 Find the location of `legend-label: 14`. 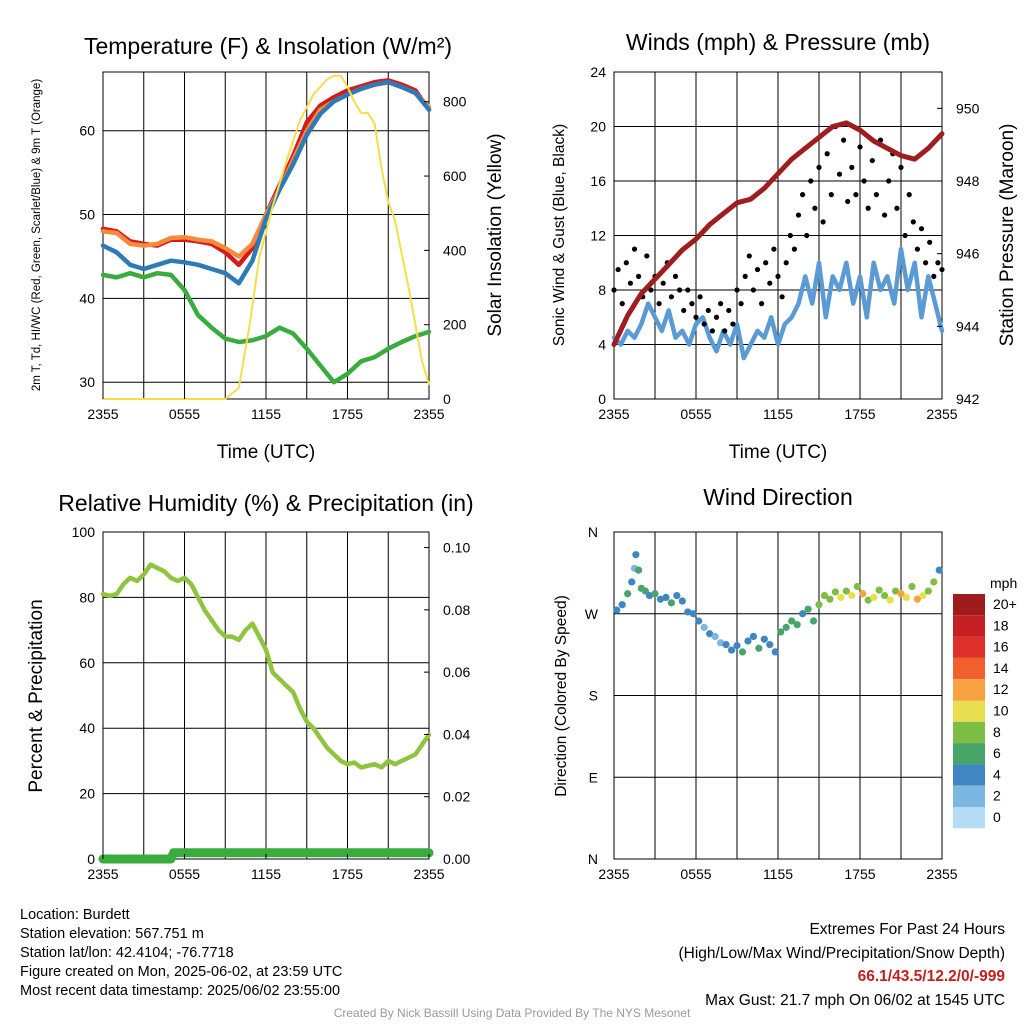

legend-label: 14 is located at coordinates (1001, 668).